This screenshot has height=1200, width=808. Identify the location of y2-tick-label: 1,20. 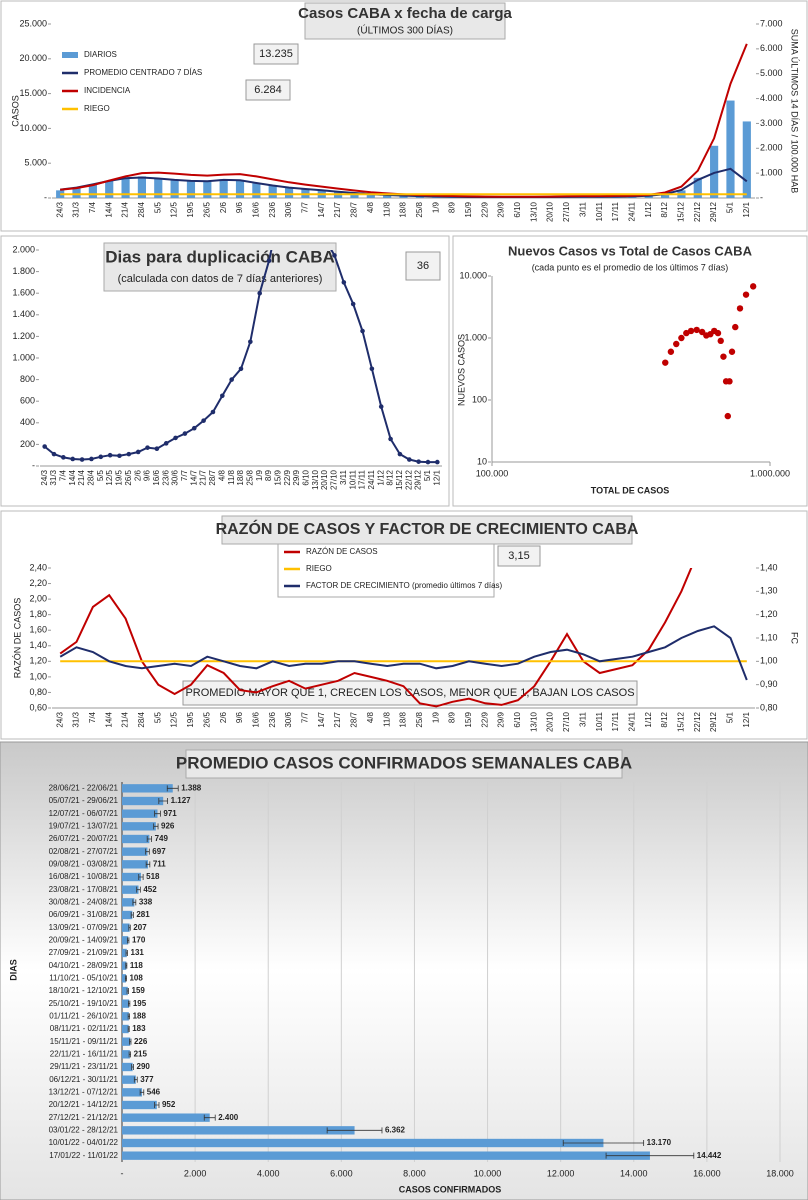
(769, 614).